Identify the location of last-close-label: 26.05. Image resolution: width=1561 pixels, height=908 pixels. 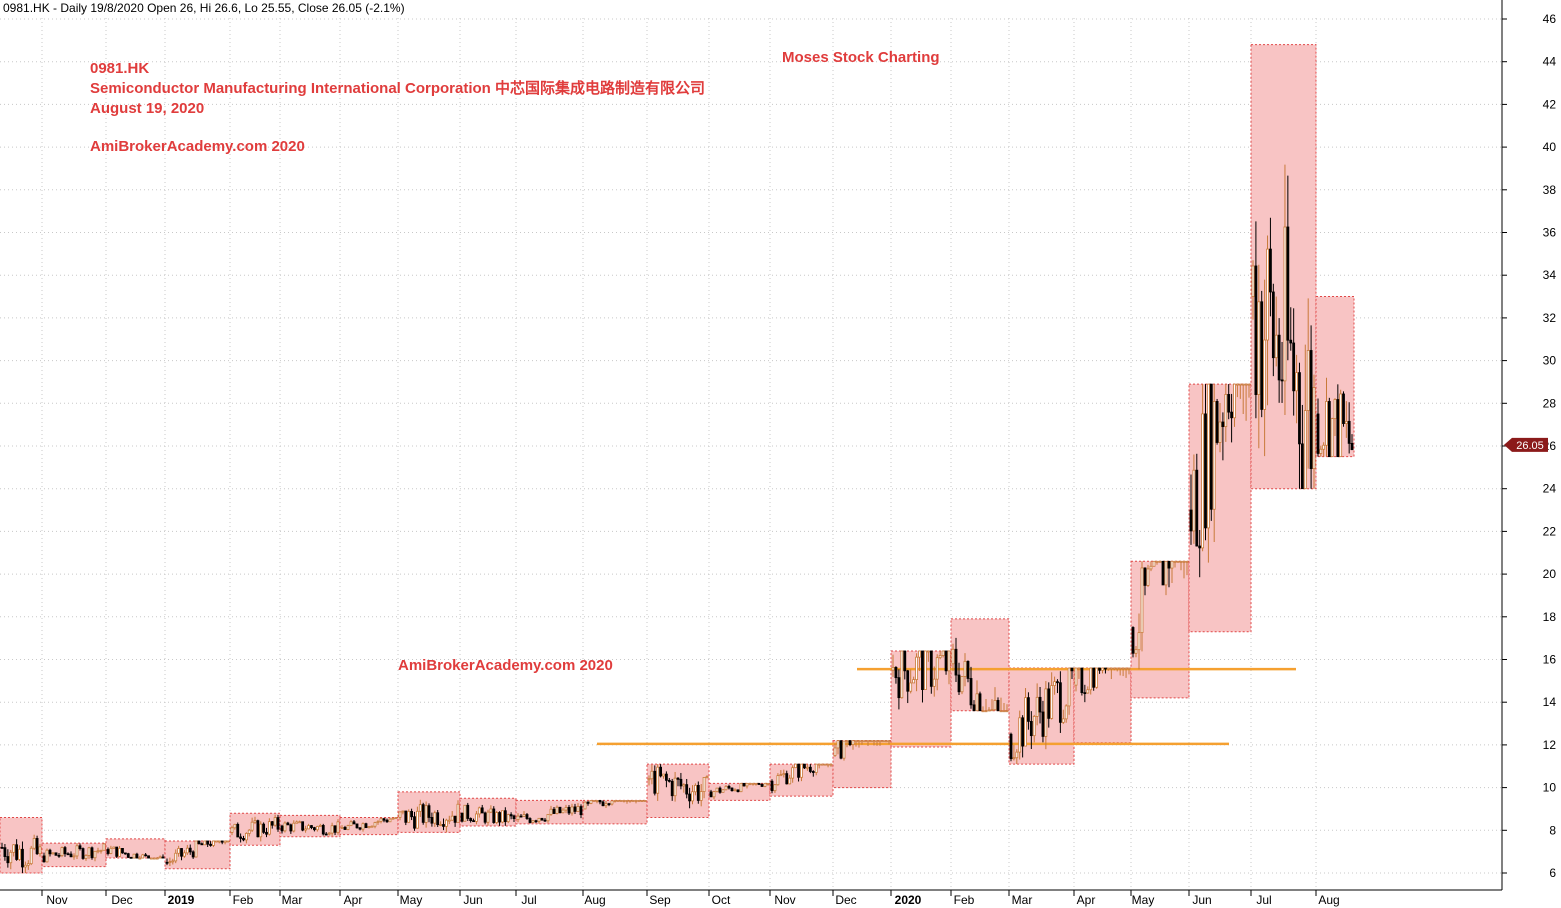
(1530, 446).